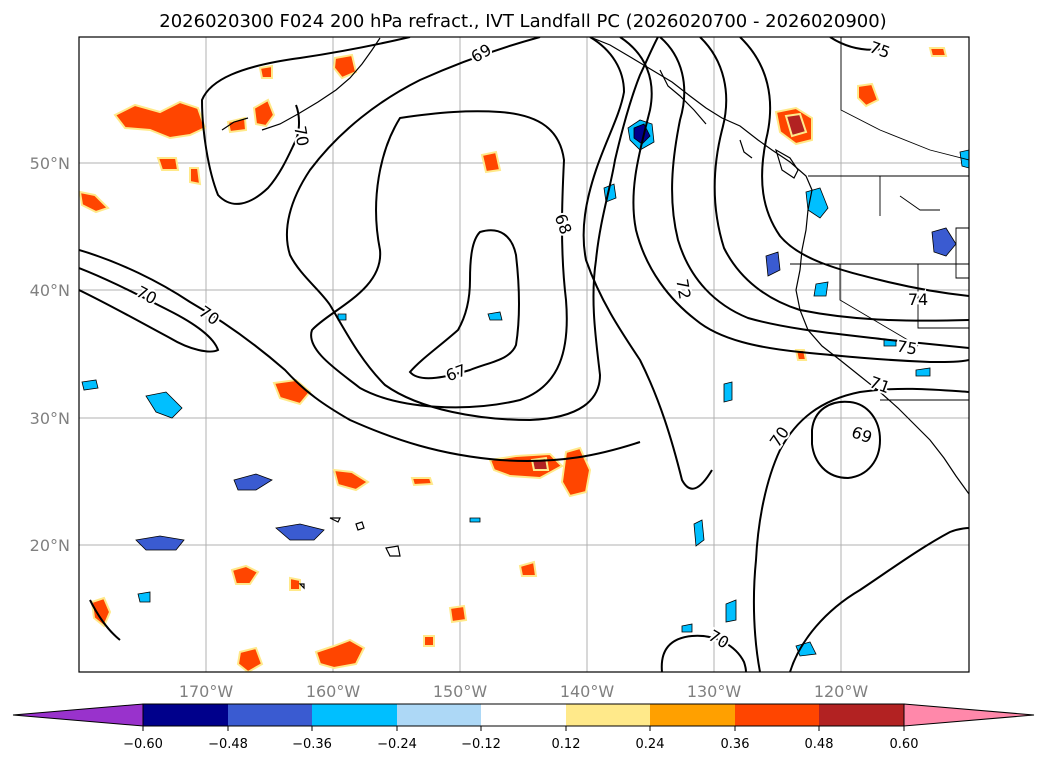 The image size is (1047, 765). I want to click on lon-label: 150°W, so click(460, 691).